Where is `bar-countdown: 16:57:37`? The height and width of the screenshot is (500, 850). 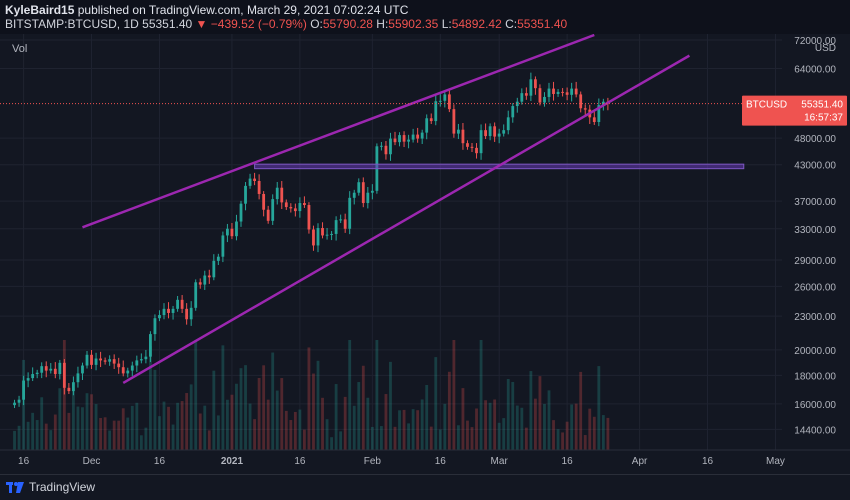 bar-countdown: 16:57:37 is located at coordinates (823, 118).